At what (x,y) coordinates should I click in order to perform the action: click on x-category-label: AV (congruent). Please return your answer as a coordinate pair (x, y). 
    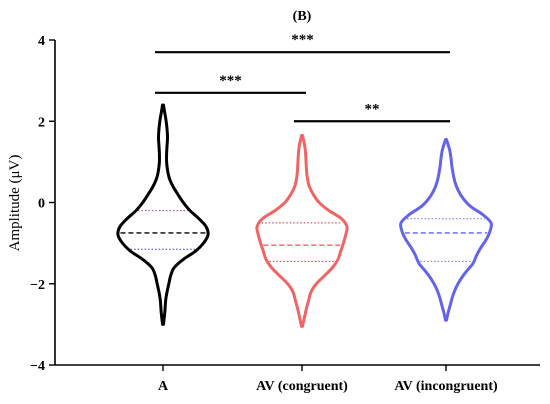
    Looking at the image, I should click on (302, 386).